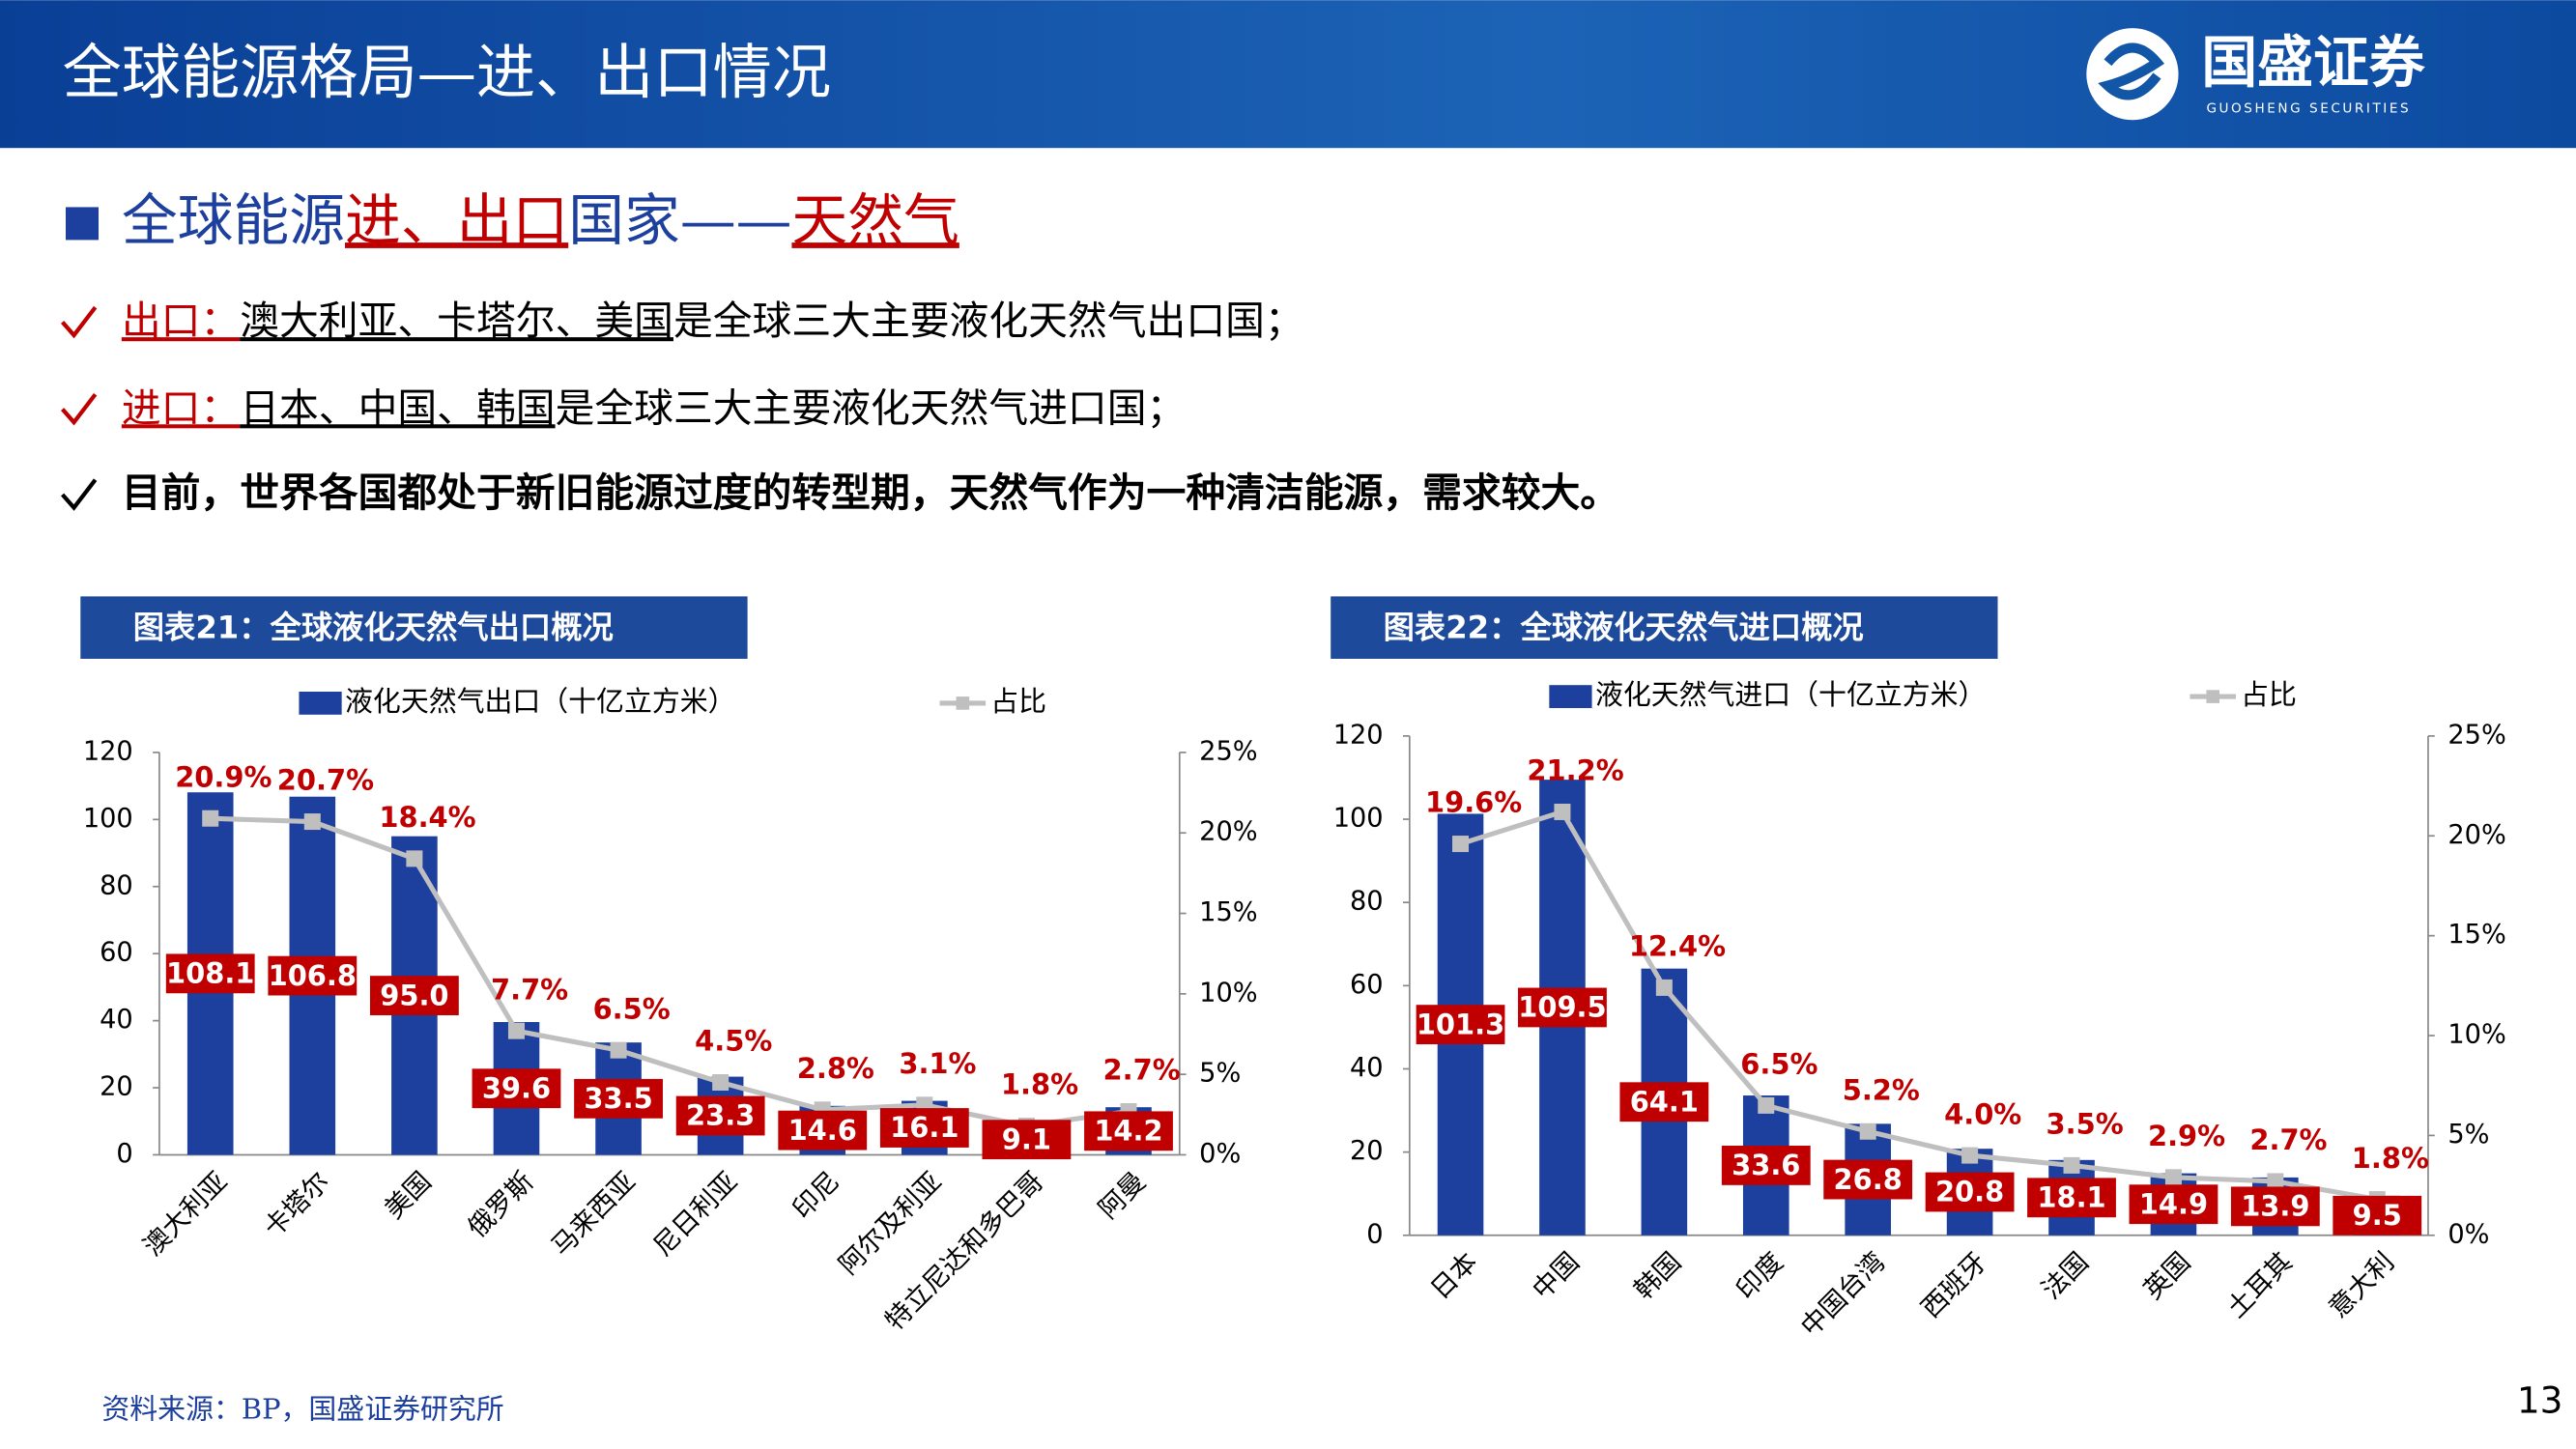  I want to click on legend-marker, so click(963, 703).